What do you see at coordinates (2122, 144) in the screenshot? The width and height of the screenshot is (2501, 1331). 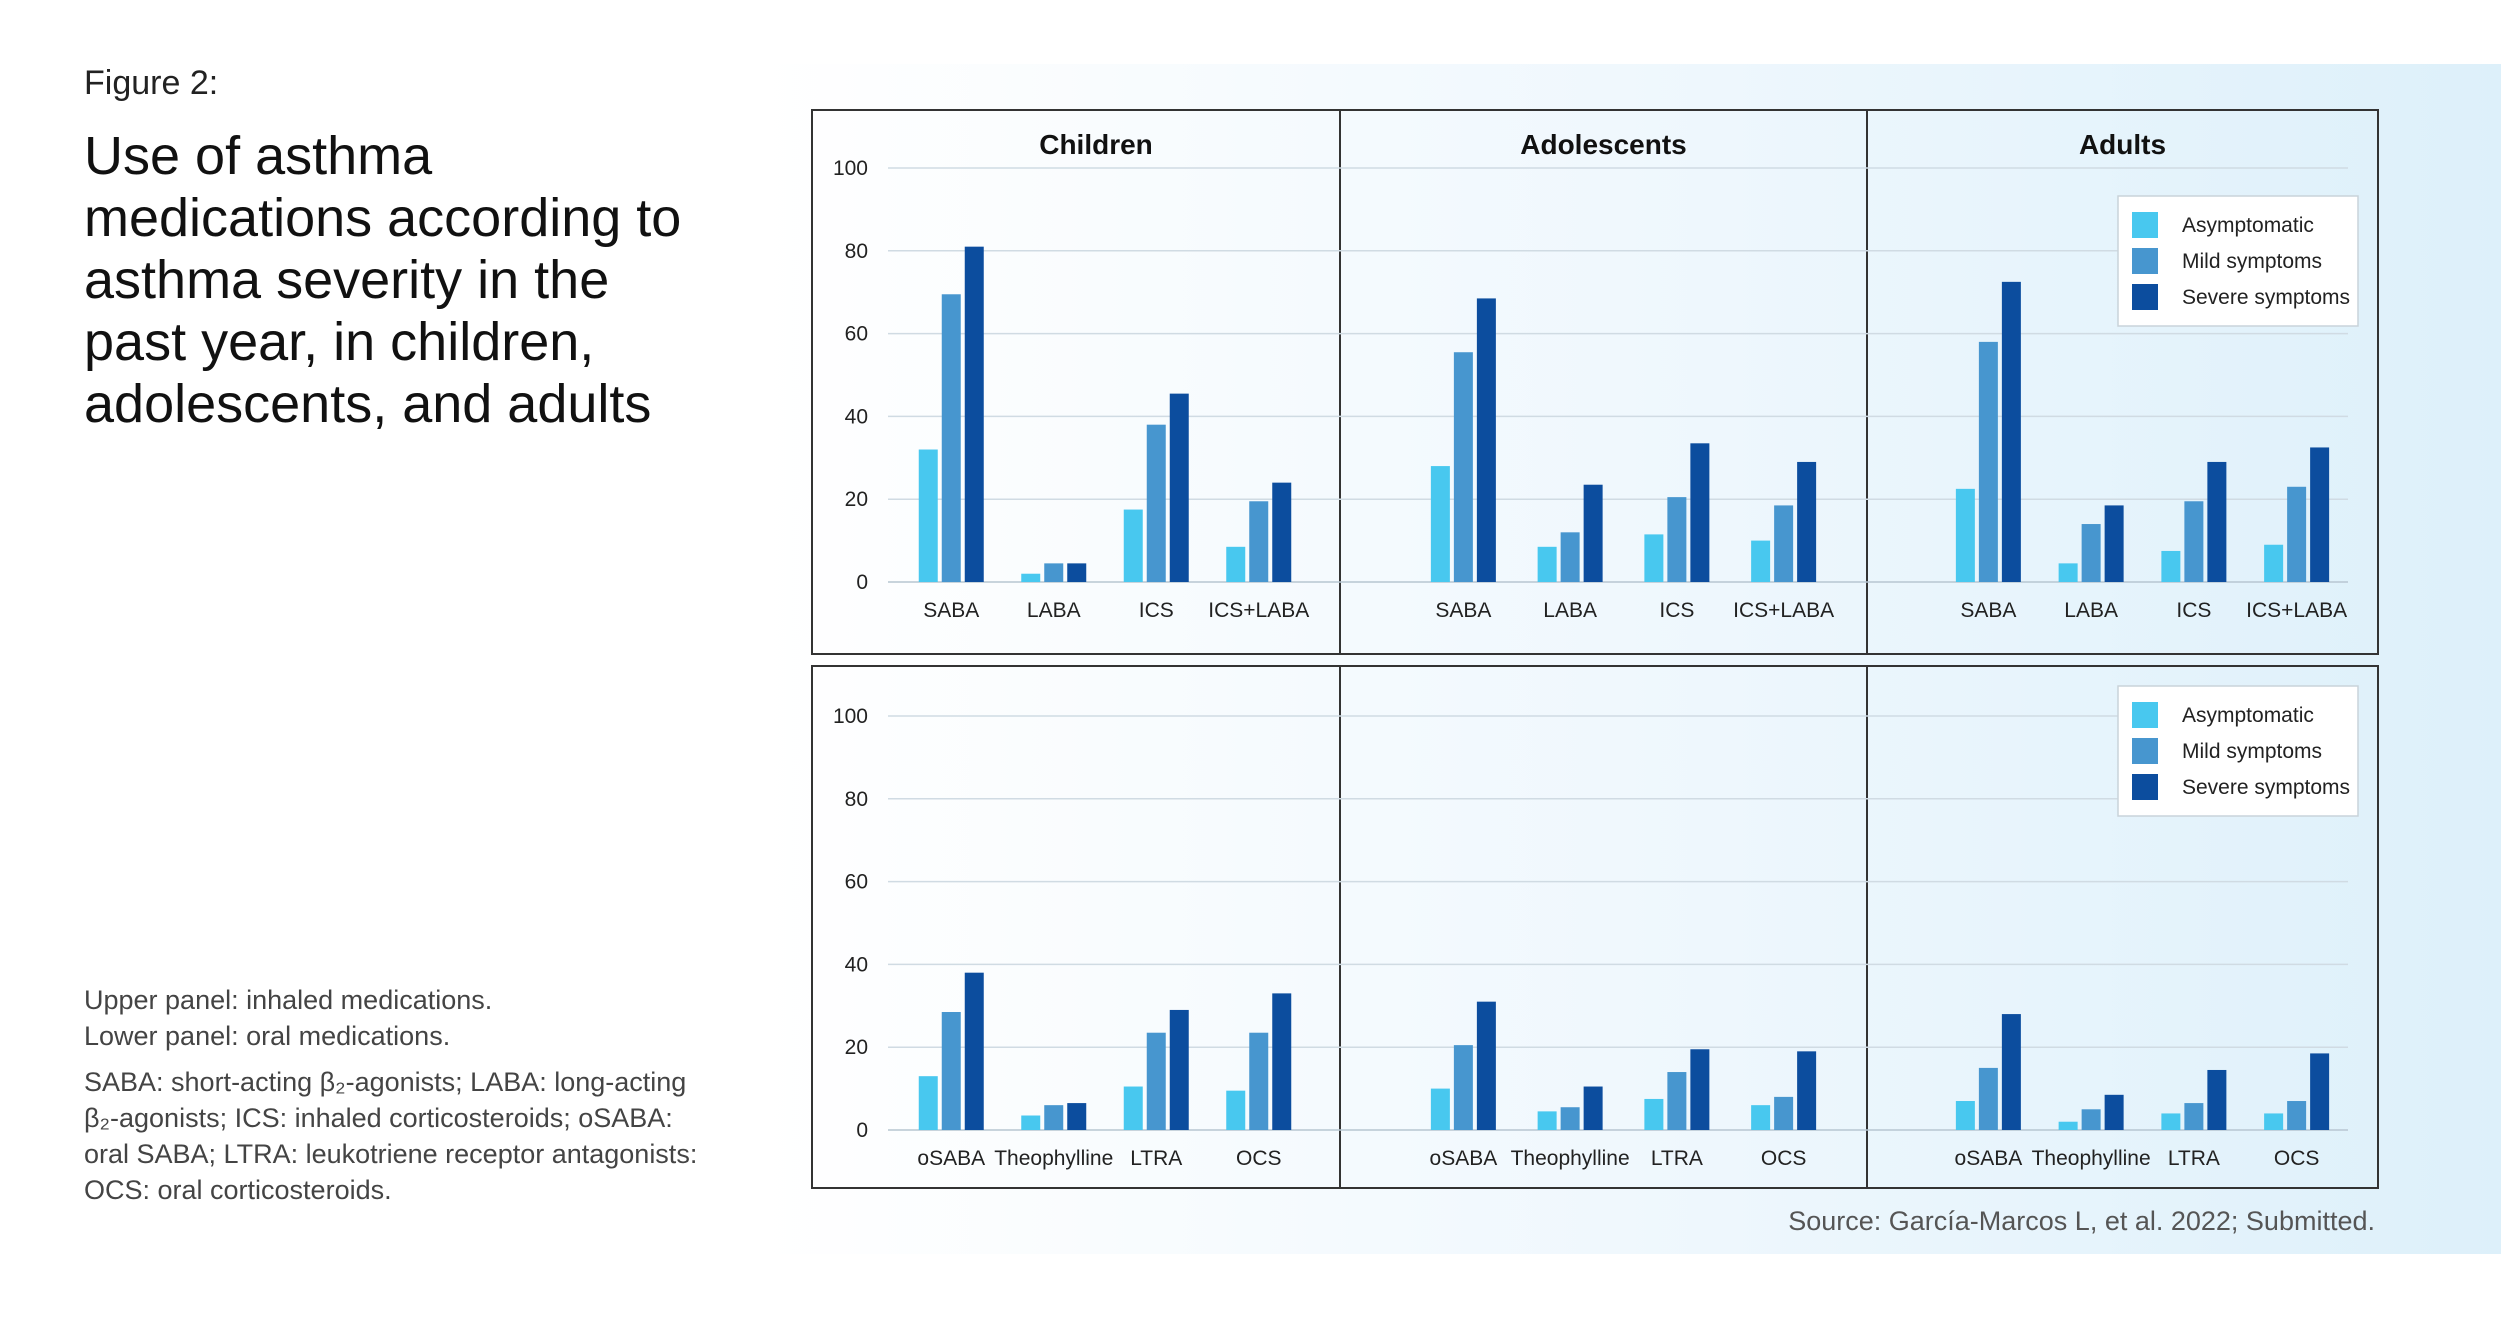 I see `group-title: Adults` at bounding box center [2122, 144].